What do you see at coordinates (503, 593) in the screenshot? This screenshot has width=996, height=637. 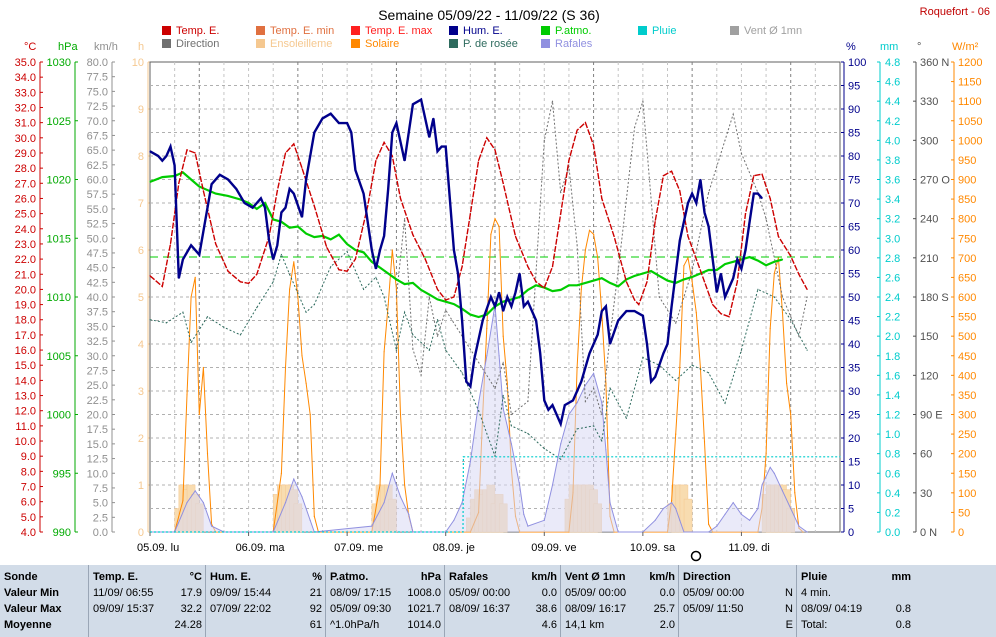 I see `stats-row-min: 05/09/ 00:00 0.0` at bounding box center [503, 593].